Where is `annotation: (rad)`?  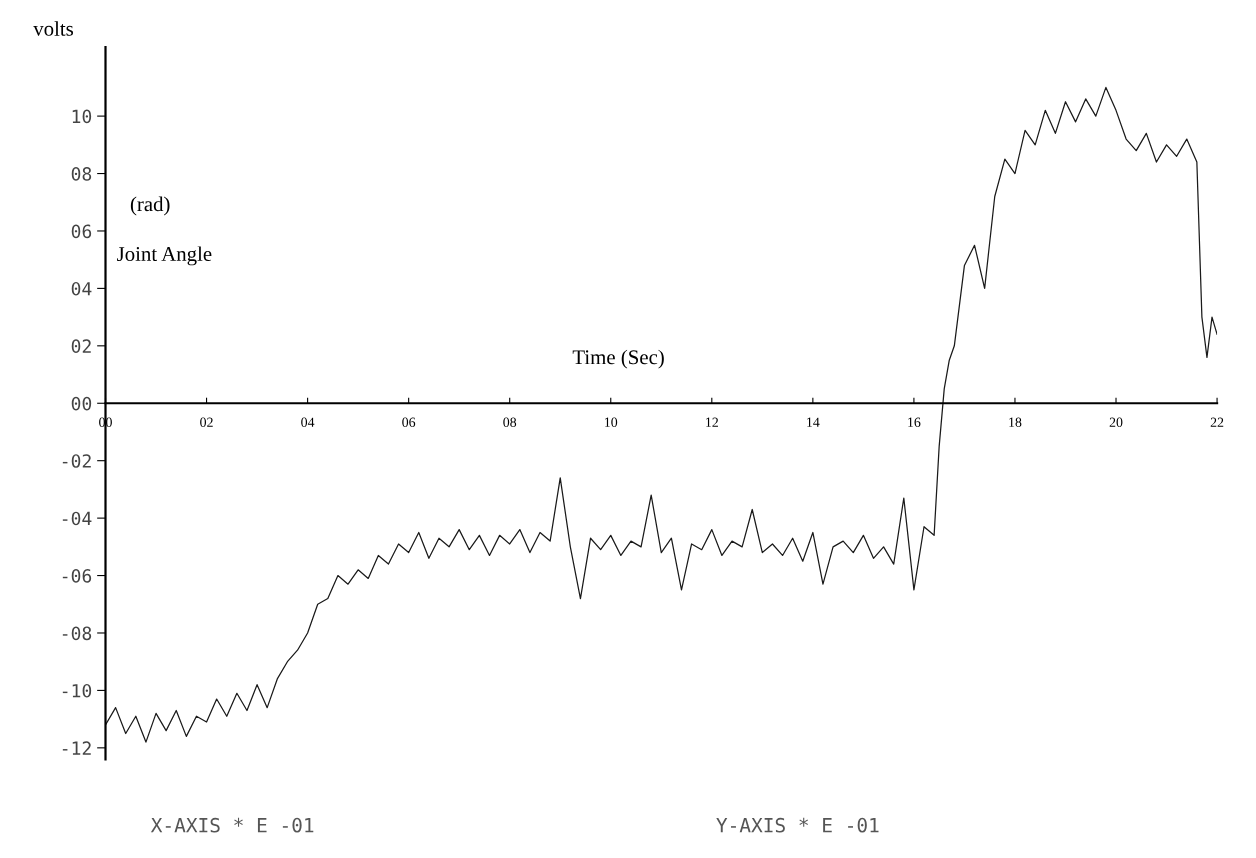
annotation: (rad) is located at coordinates (150, 206).